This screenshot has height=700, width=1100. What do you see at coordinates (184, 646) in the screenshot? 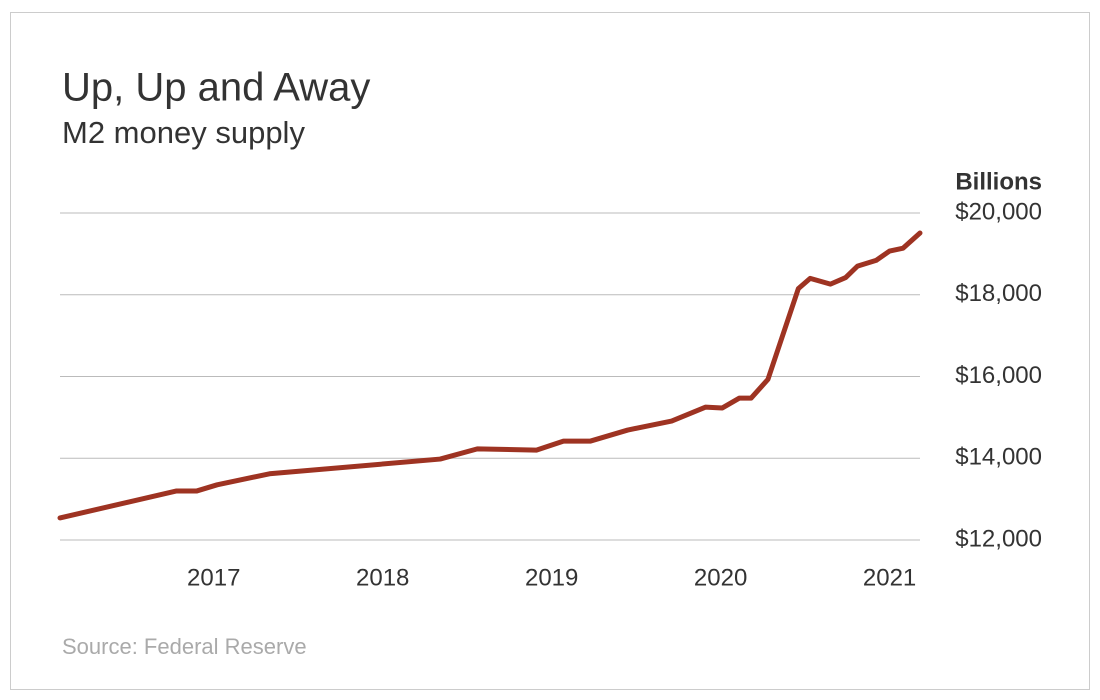
I see `source: Source: Federal Reserve` at bounding box center [184, 646].